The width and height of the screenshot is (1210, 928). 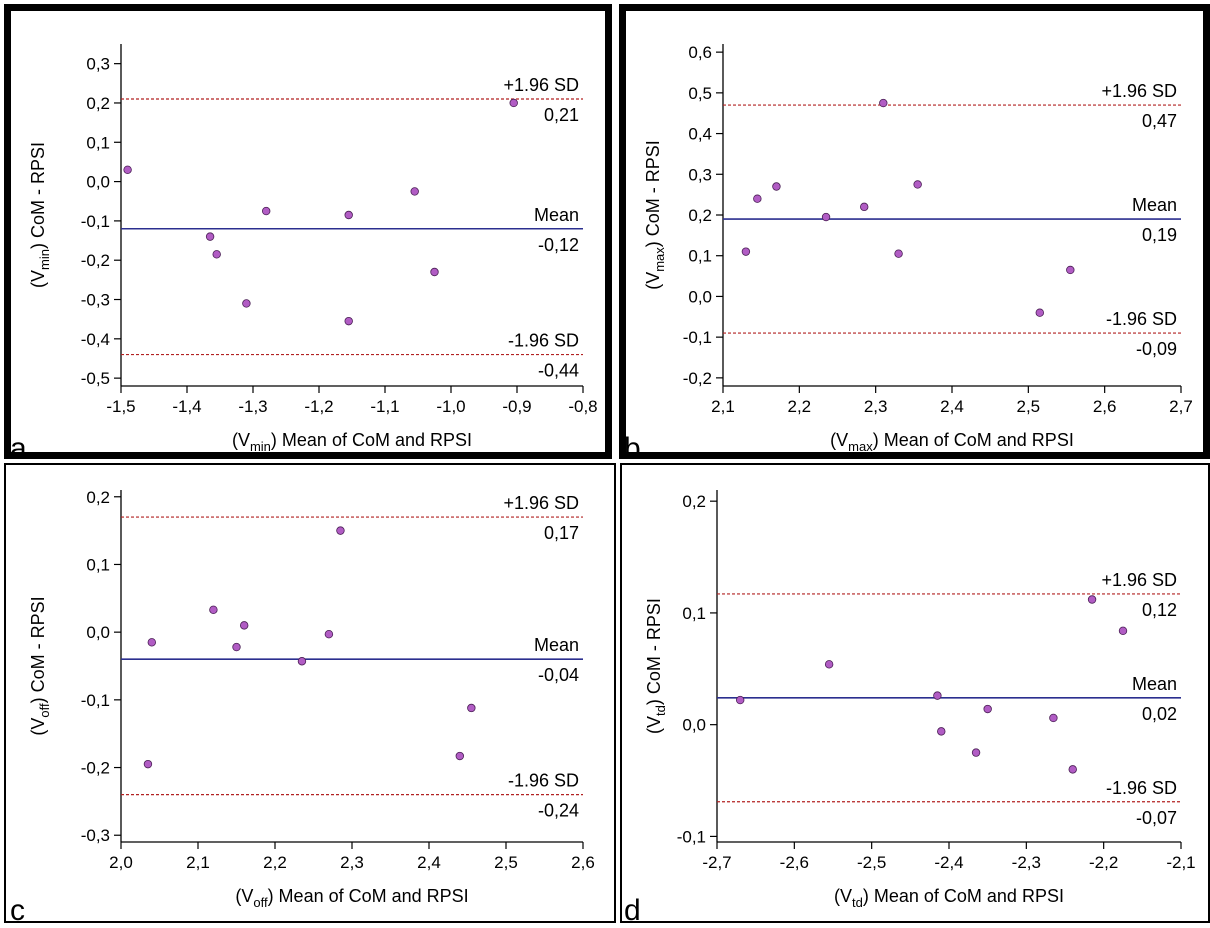 What do you see at coordinates (582, 406) in the screenshot?
I see `x-tick-label: -0,8` at bounding box center [582, 406].